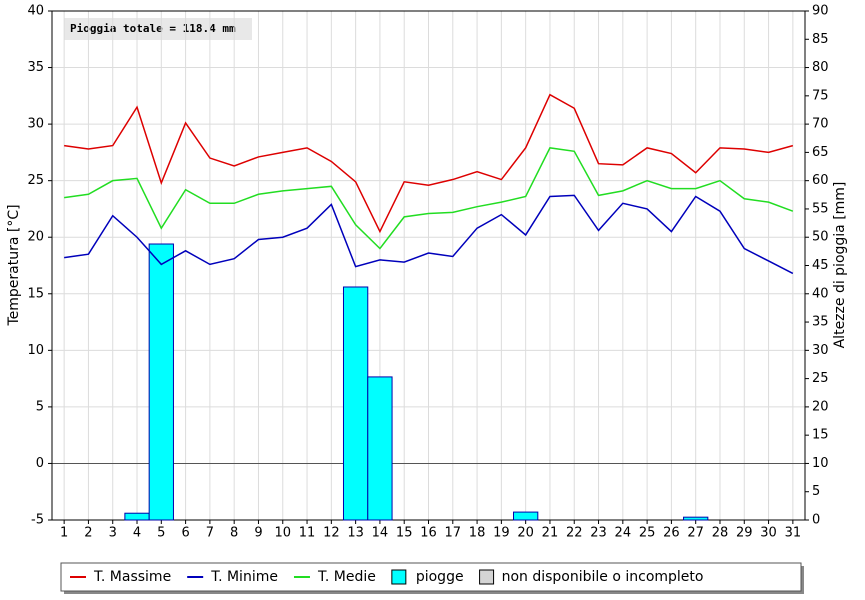 The image size is (865, 600). What do you see at coordinates (35, 67) in the screenshot?
I see `y-tick-label: 35` at bounding box center [35, 67].